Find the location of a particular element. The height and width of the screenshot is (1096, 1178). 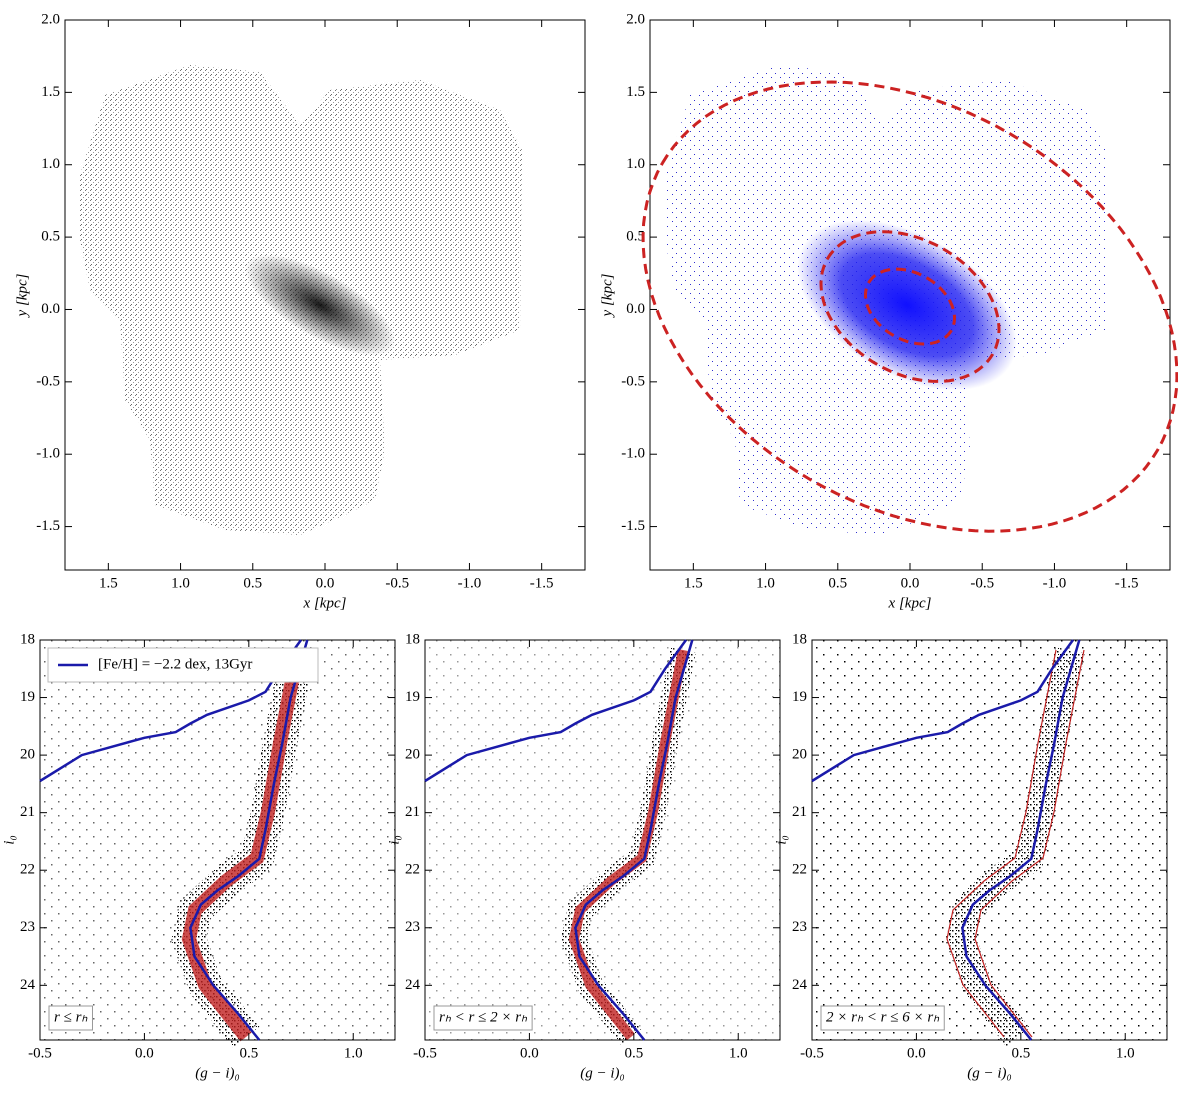

panel-label: rₕ < r ≤ 2 × rₕ is located at coordinates (483, 1017).